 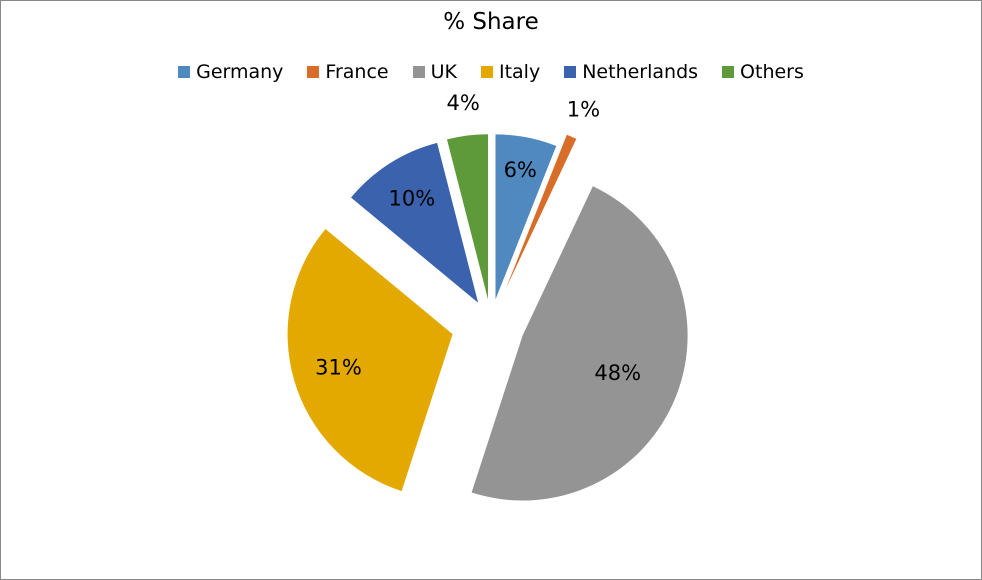 I want to click on legend: Germany France UK Italy Netherlands Others, so click(x=491, y=72).